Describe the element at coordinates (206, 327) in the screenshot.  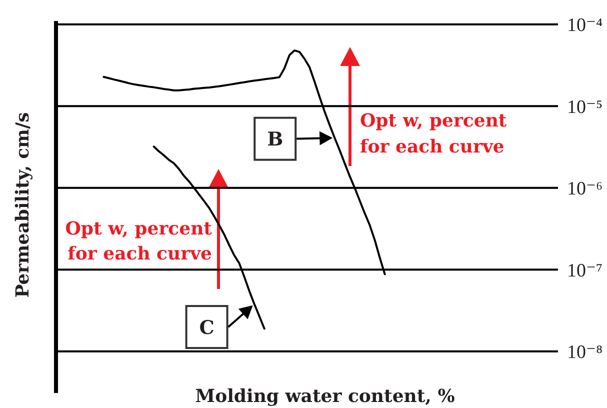
I see `annotation: C` at that location.